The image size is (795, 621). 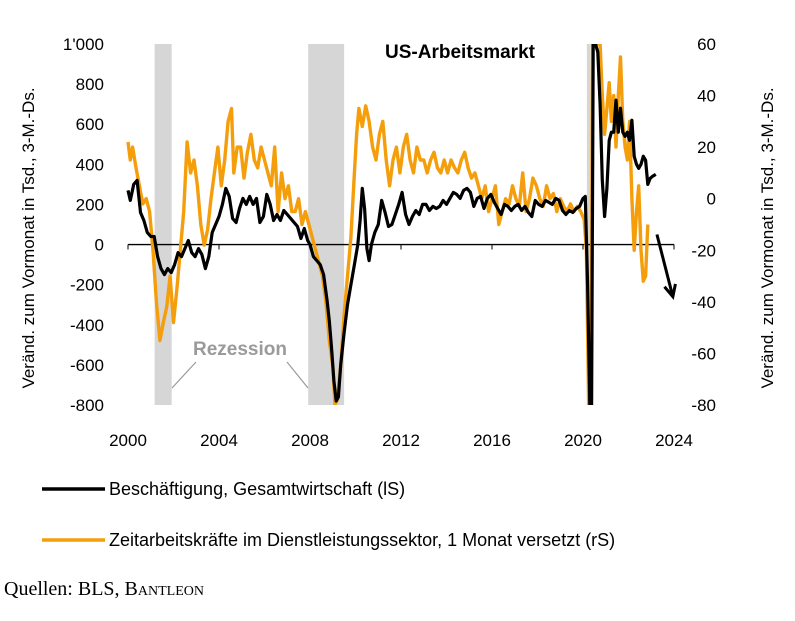 I want to click on left-y-tick-label: 1'000, so click(x=83, y=44).